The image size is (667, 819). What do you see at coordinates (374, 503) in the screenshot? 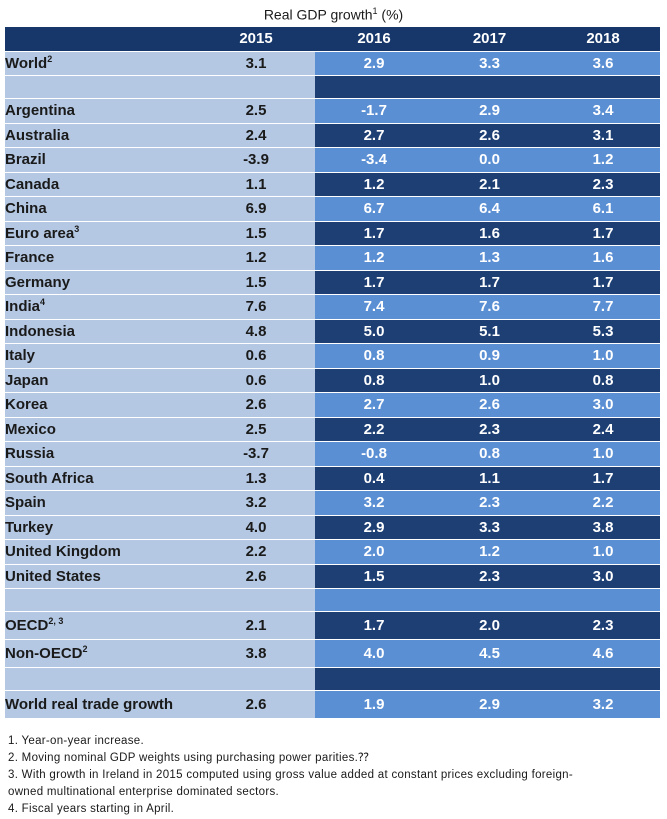
I see `value-cell: 3.2` at bounding box center [374, 503].